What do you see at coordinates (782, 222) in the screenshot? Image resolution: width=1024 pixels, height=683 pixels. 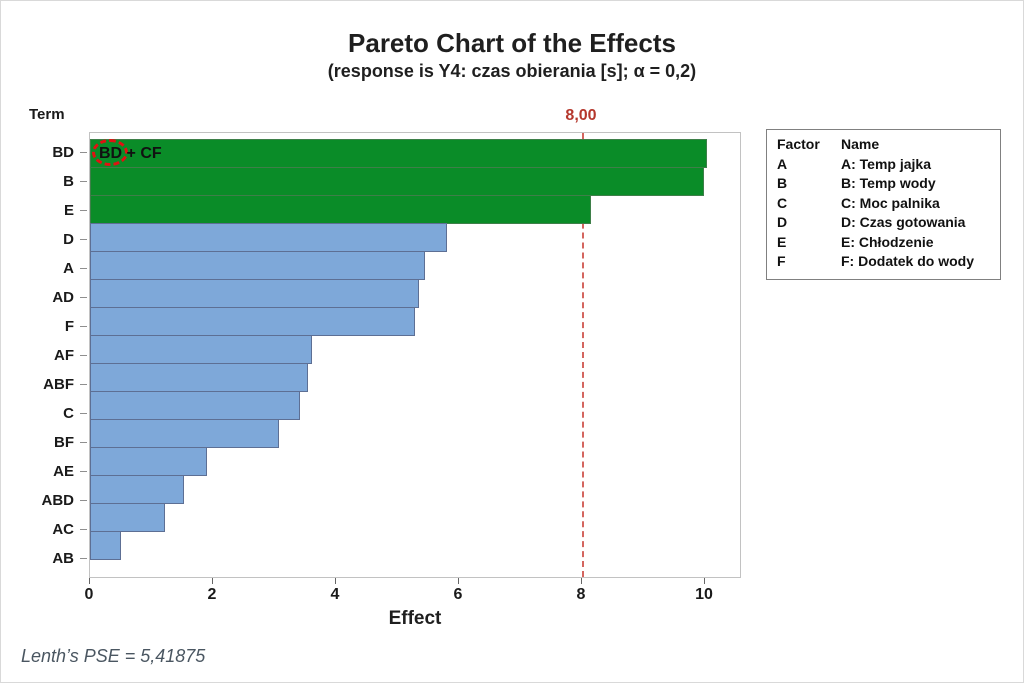 I see `legend-factor: D` at bounding box center [782, 222].